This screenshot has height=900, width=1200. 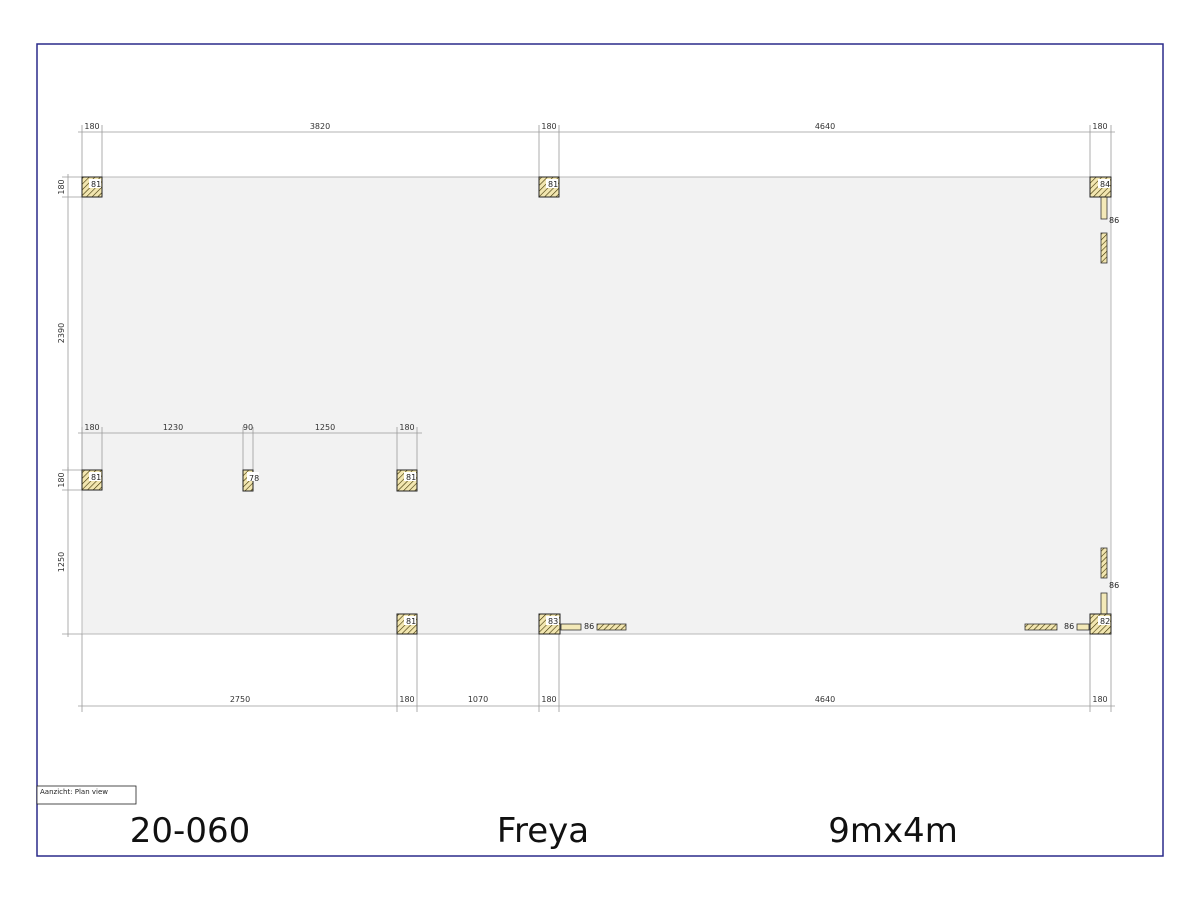 I want to click on post-mid-small, so click(x=250, y=480).